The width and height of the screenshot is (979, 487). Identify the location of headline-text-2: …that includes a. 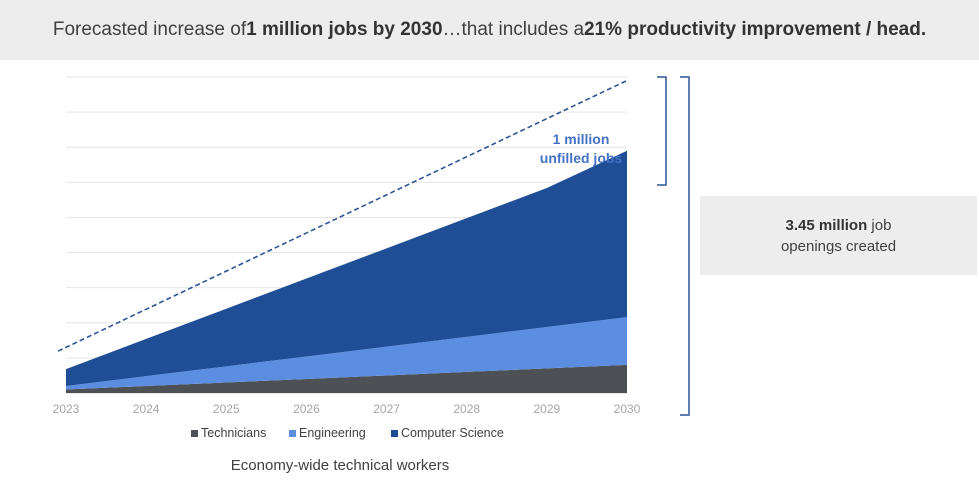
(513, 29).